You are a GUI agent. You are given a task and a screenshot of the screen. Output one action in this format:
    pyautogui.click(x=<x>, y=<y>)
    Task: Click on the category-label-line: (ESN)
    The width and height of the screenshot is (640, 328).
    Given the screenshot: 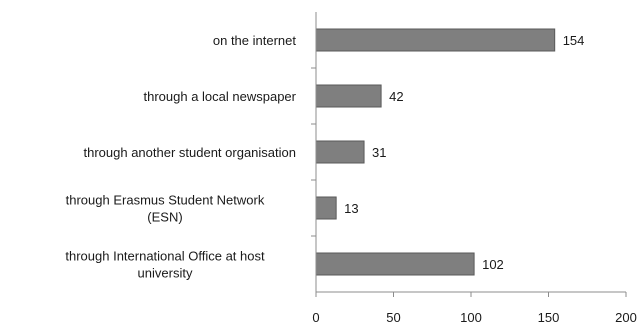 What is the action you would take?
    pyautogui.click(x=164, y=217)
    